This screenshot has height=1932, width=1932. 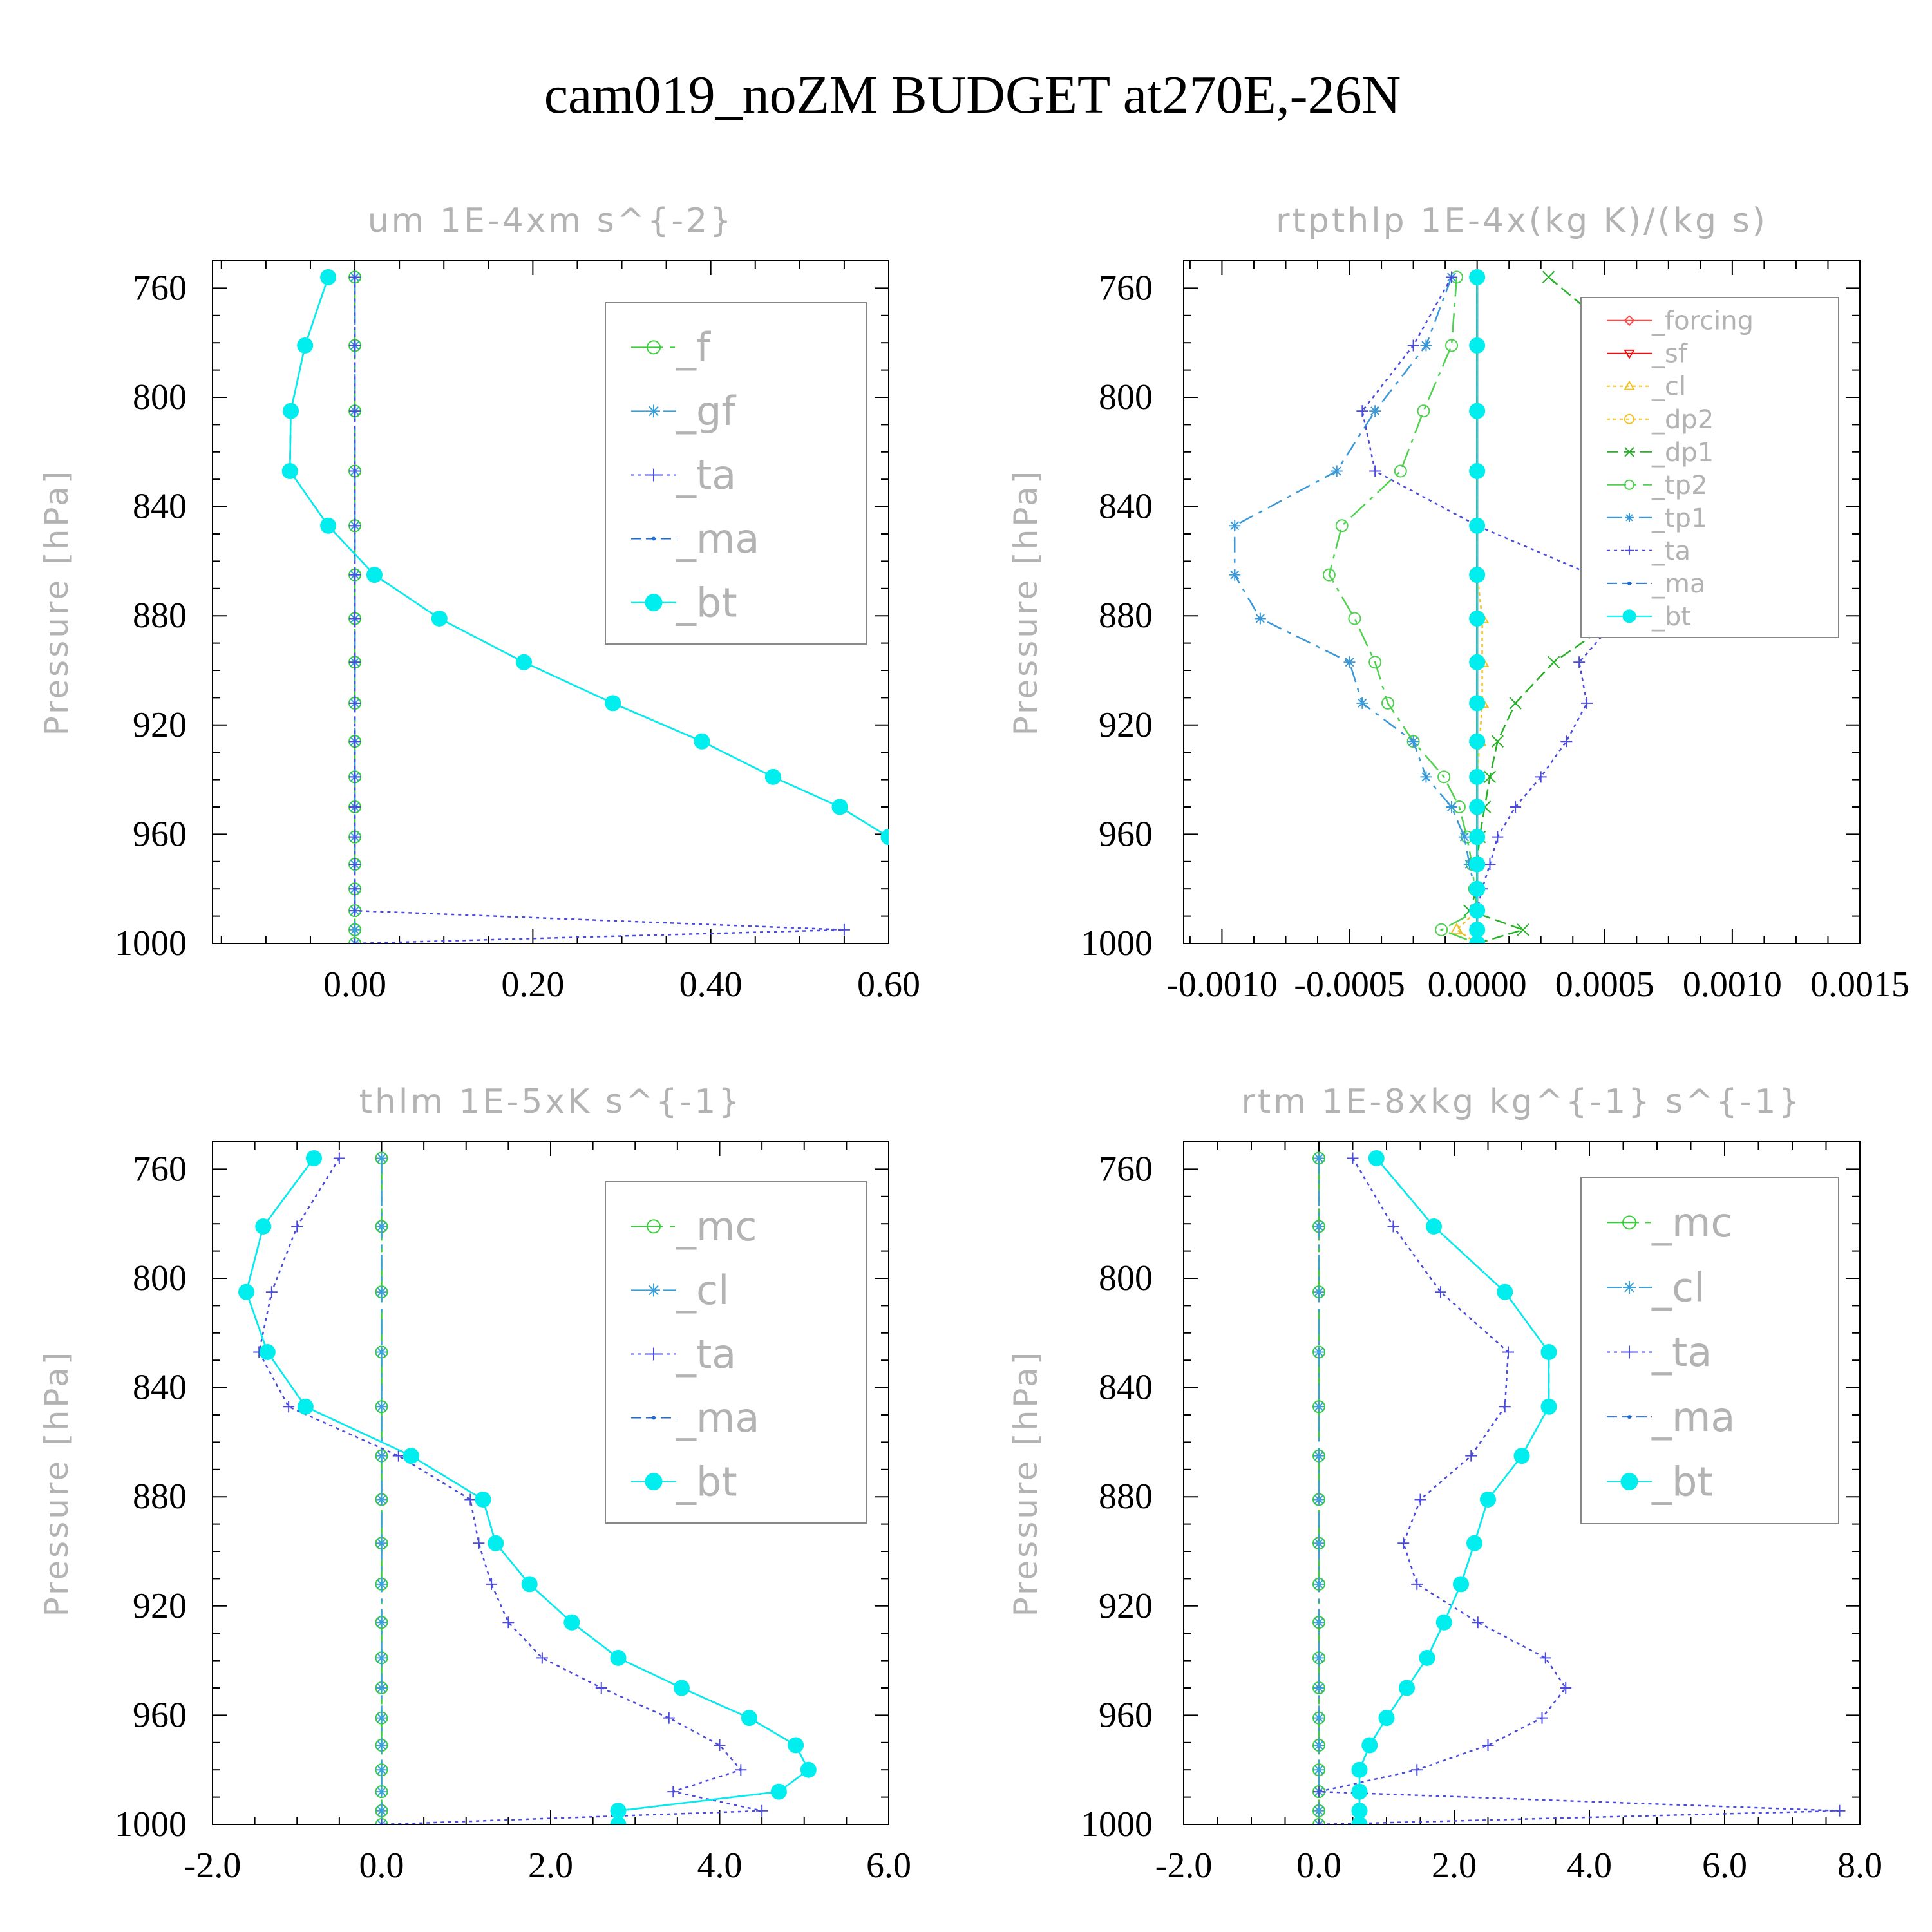 I want to click on legend-entry: _cl, so click(x=702, y=1290).